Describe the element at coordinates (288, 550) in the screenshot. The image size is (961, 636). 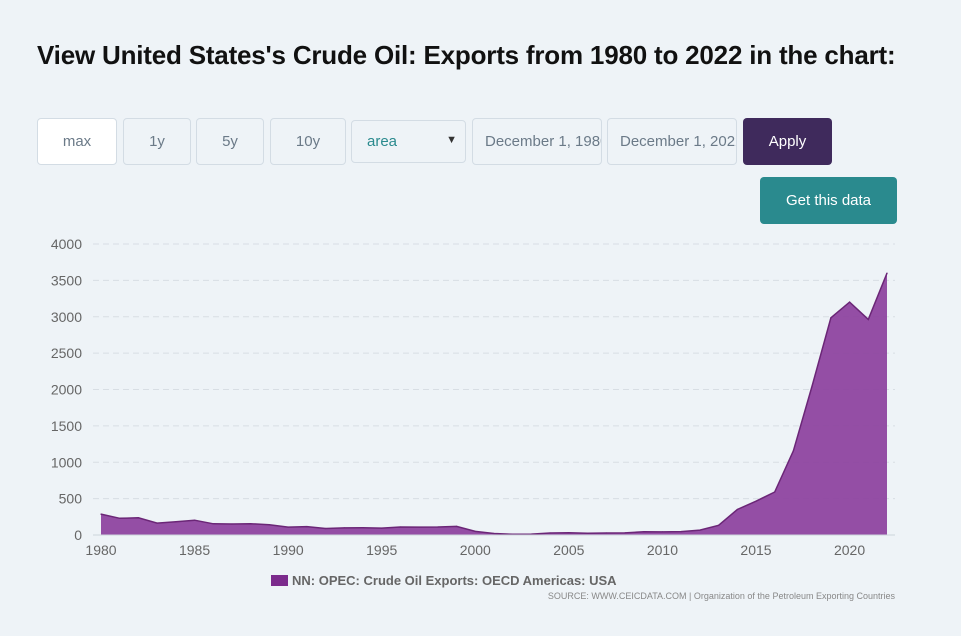
I see `x-tick-label: 1990` at that location.